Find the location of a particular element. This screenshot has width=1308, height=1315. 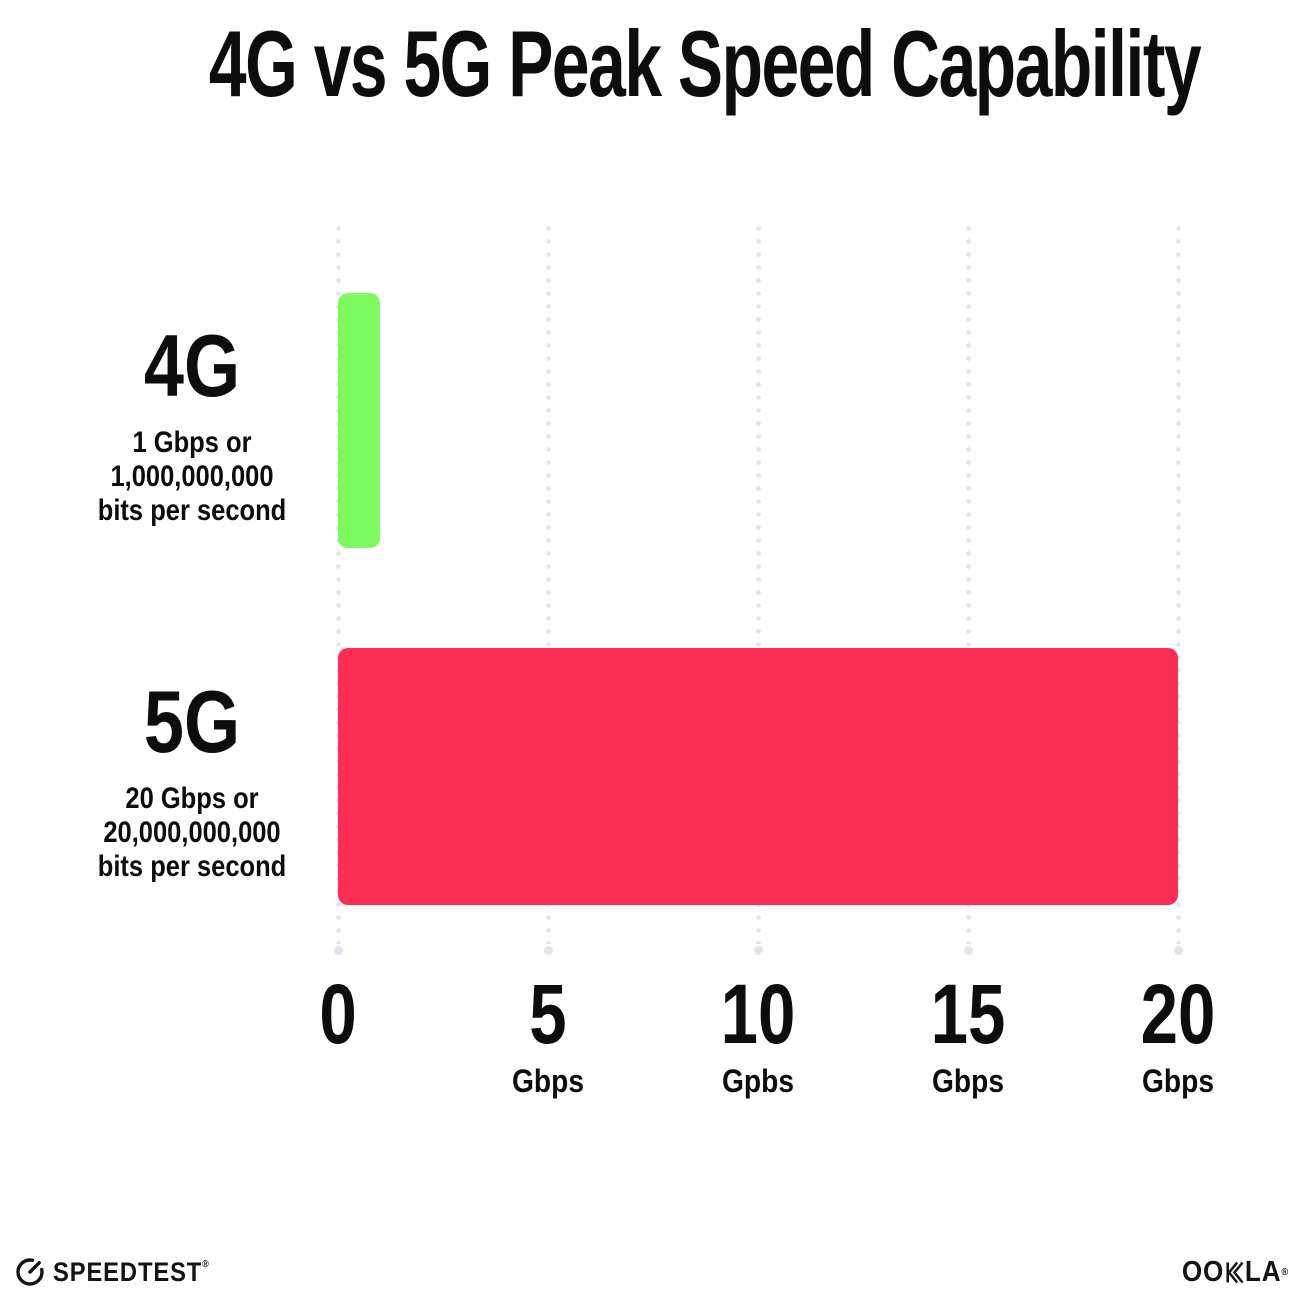

x-tick-5: 5 Gbps is located at coordinates (548, 1035).